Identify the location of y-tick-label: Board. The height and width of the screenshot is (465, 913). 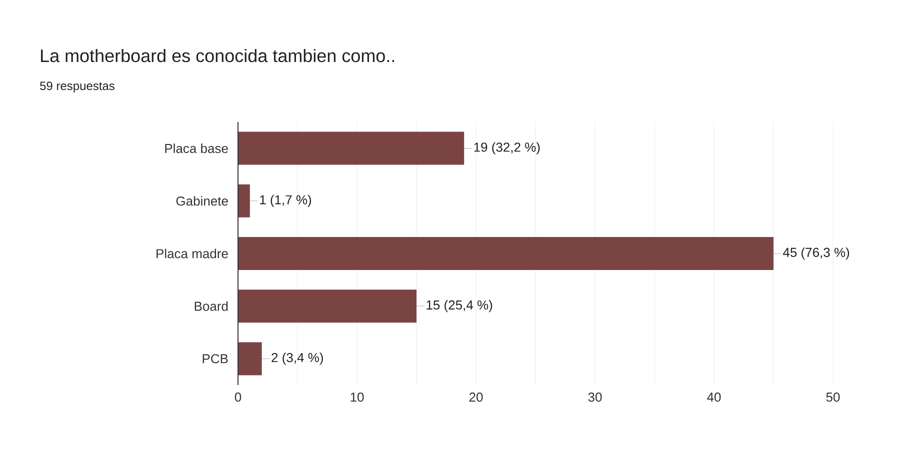
(211, 306).